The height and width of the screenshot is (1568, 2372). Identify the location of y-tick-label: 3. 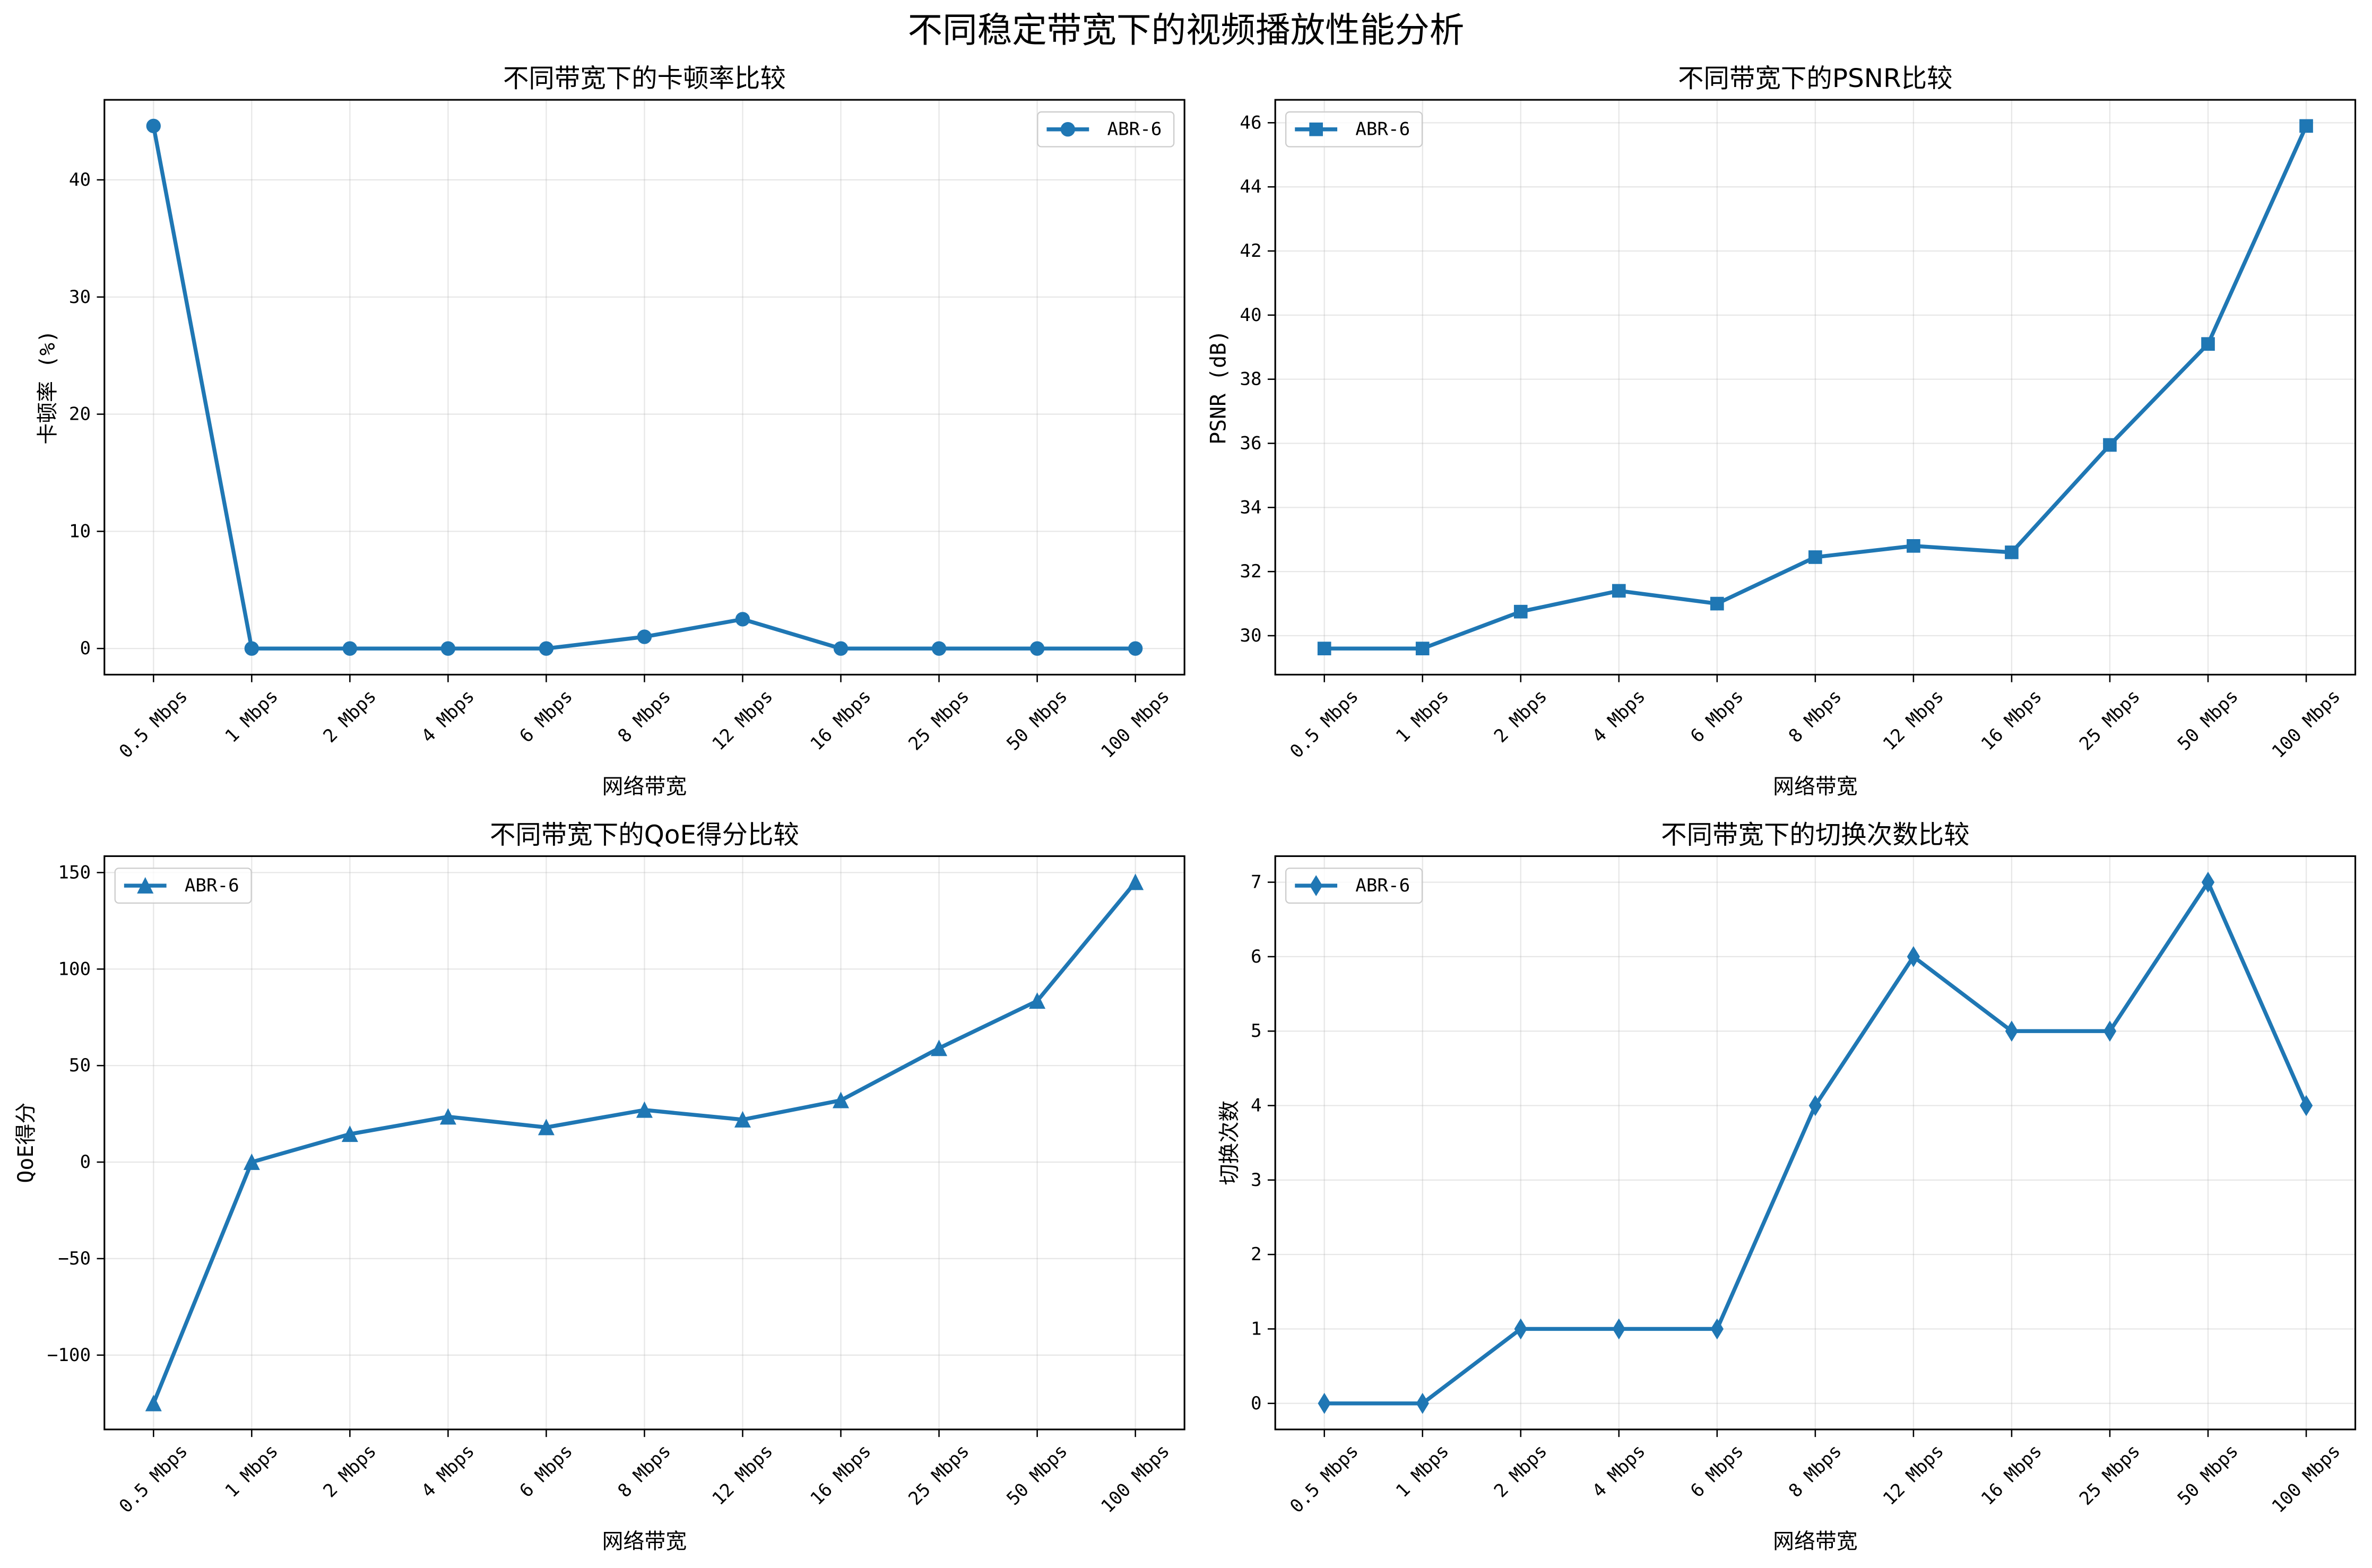
(1256, 1180).